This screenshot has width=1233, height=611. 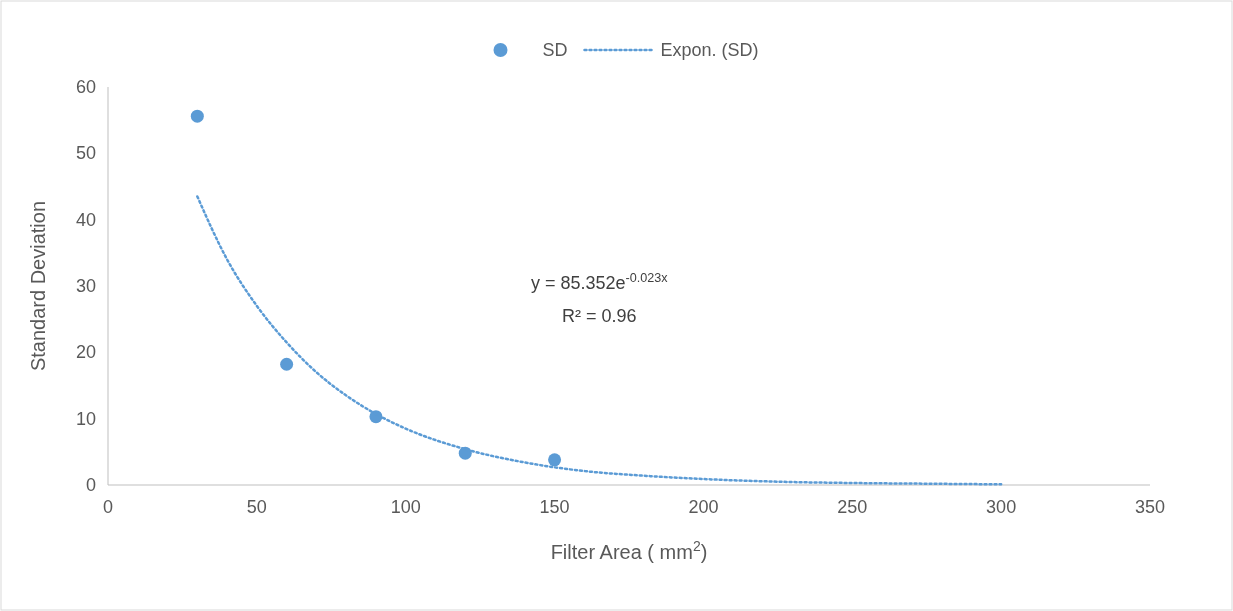 What do you see at coordinates (709, 50) in the screenshot?
I see `legend-label: Expon. (SD)` at bounding box center [709, 50].